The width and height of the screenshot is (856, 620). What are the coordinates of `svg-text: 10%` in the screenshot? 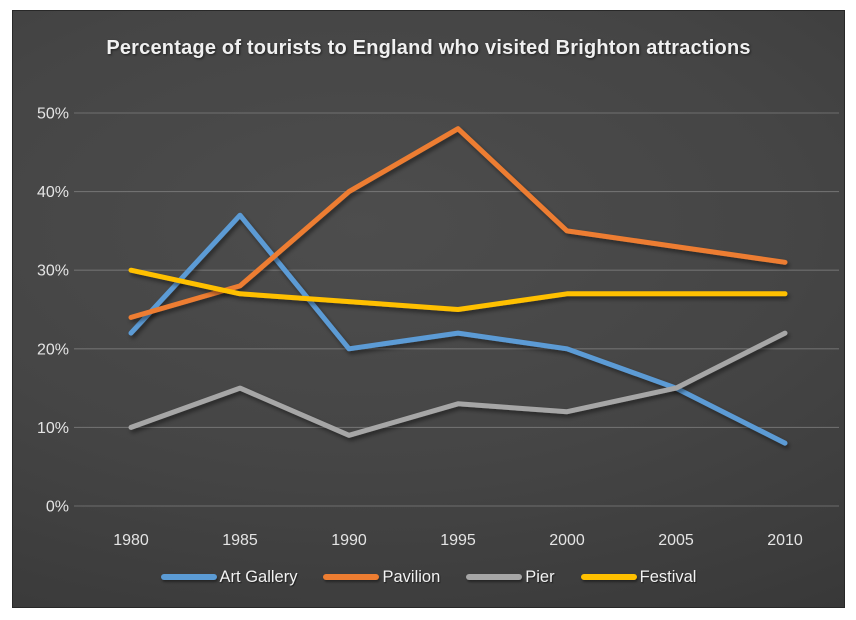 It's located at (53, 428).